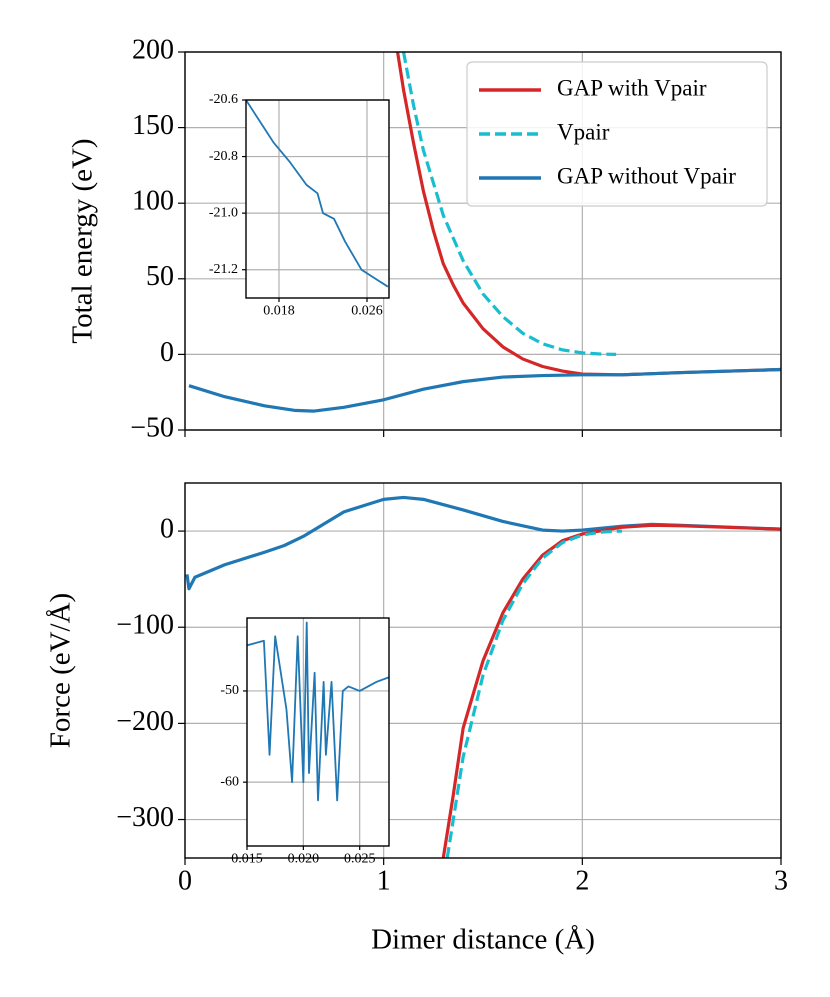 Image resolution: width=830 pixels, height=997 pixels. What do you see at coordinates (153, 201) in the screenshot?
I see `y-tick-label: 100` at bounding box center [153, 201].